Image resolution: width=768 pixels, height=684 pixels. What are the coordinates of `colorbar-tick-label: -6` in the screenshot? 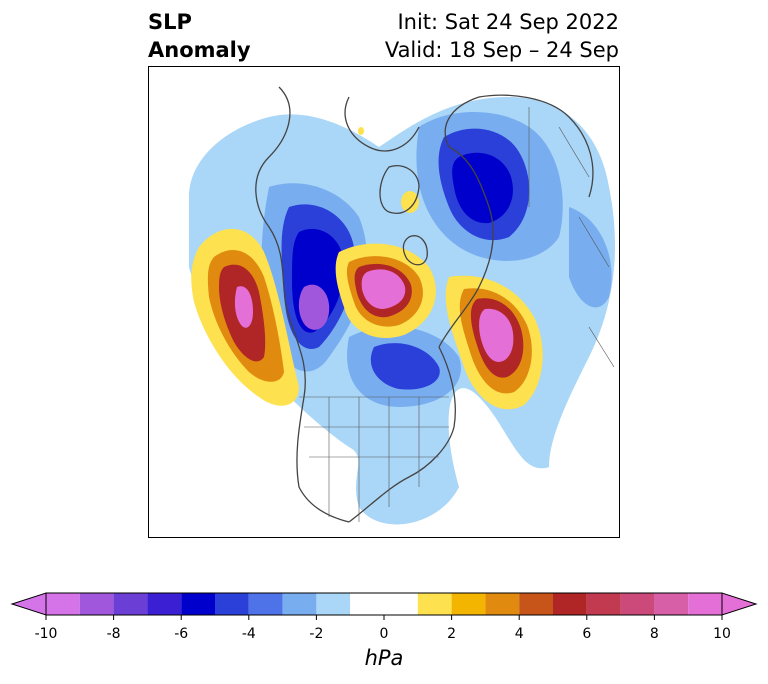 It's located at (181, 634).